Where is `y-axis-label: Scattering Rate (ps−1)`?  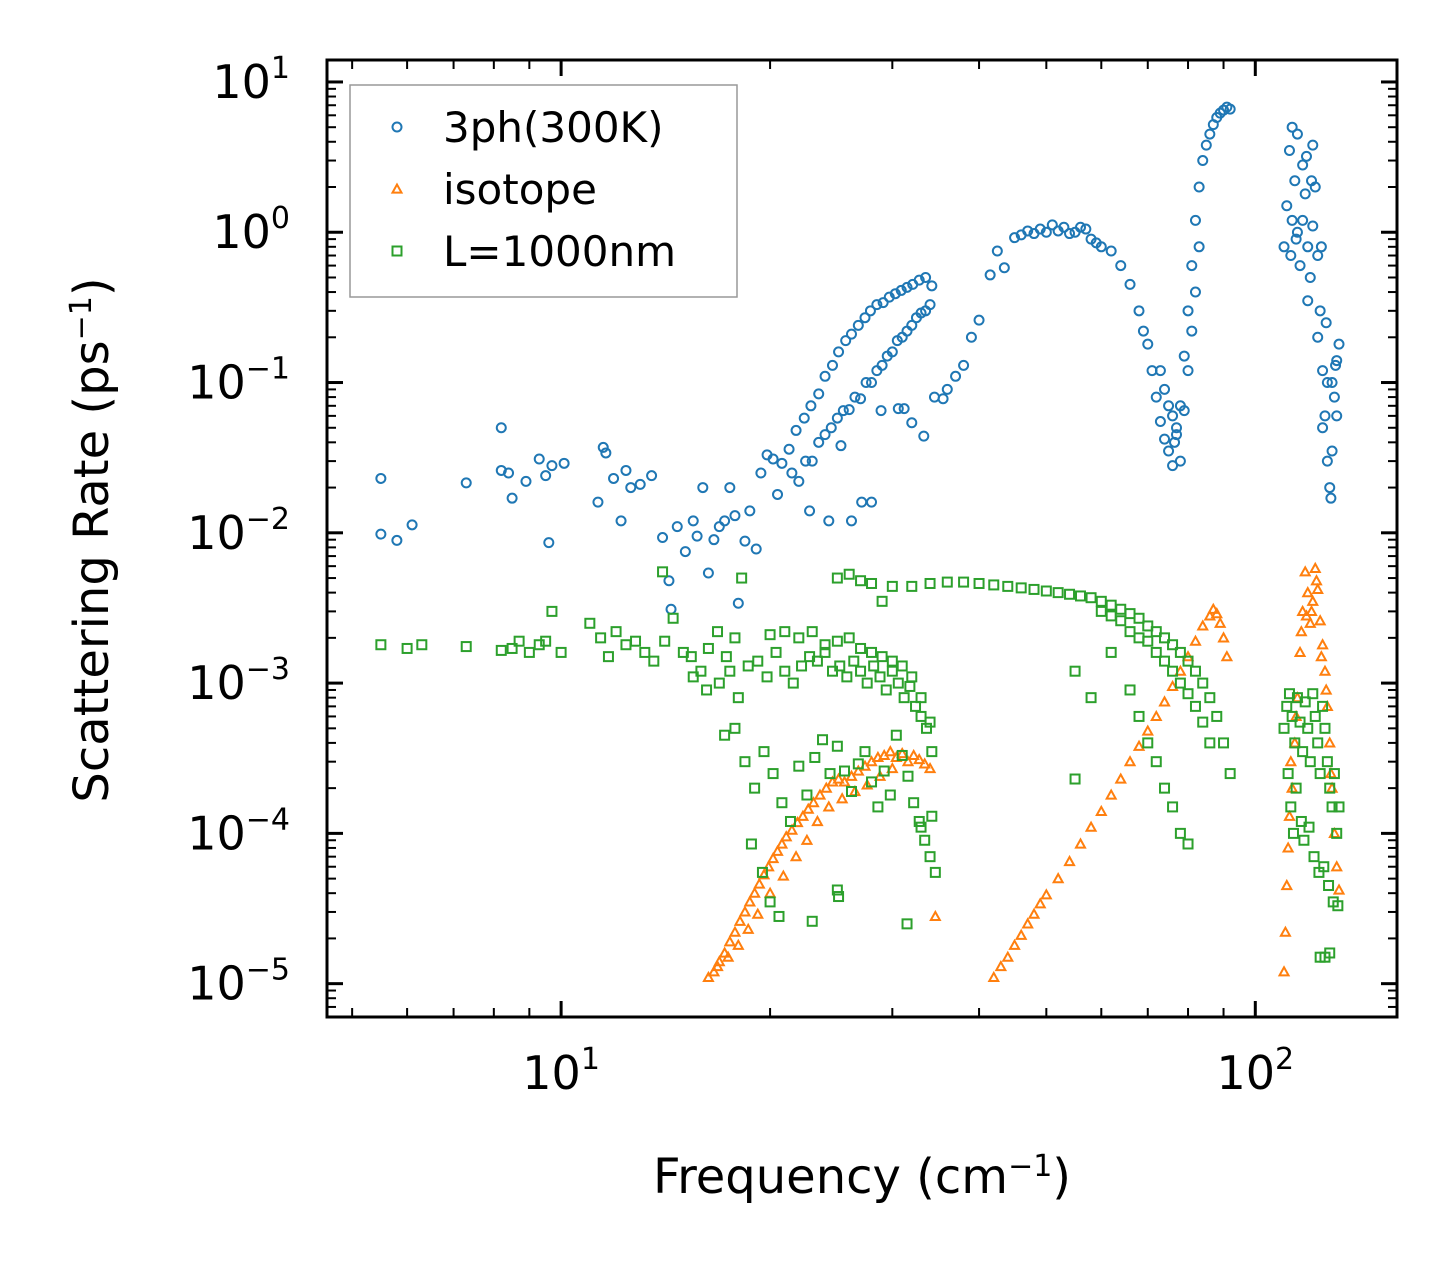 y-axis-label: Scattering Rate (ps−1) is located at coordinates (92, 539).